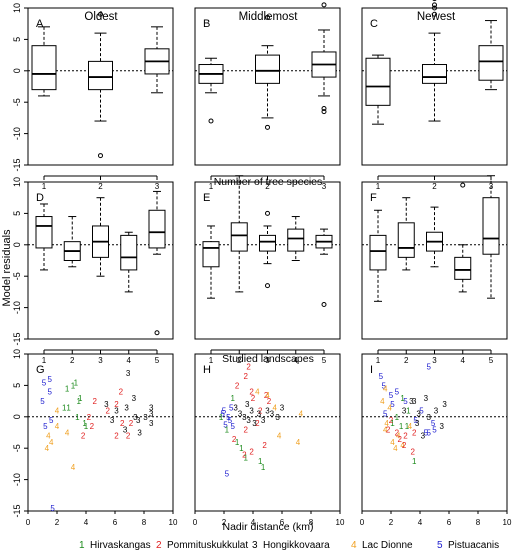 The width and height of the screenshot is (529, 550). Describe the element at coordinates (40, 24) in the screenshot. I see `panel-letter: A` at that location.